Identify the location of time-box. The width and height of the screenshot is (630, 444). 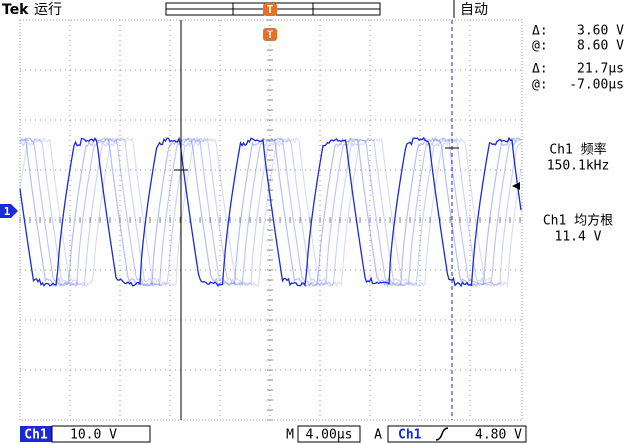
(329, 434).